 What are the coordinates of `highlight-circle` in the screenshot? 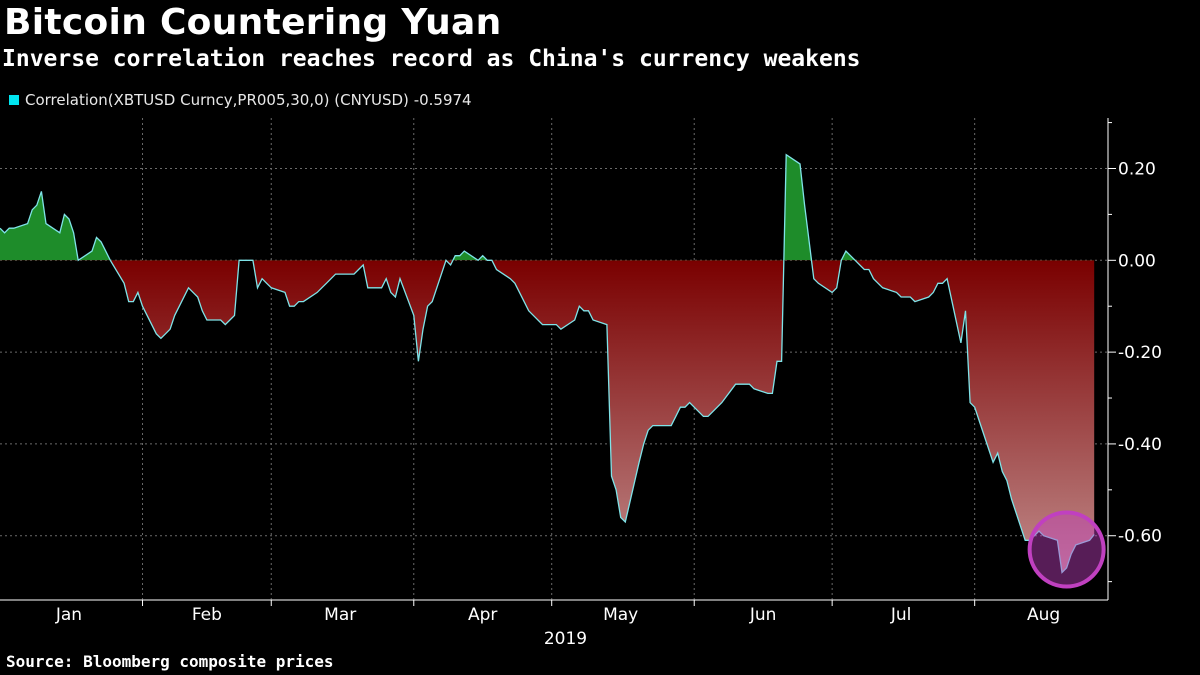 It's located at (1066, 549).